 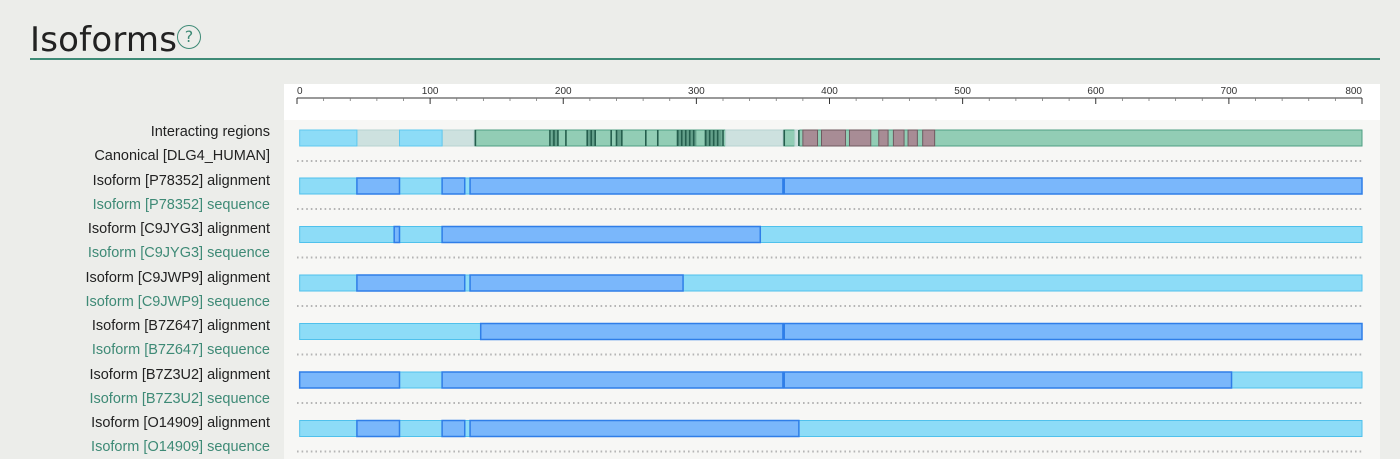 I want to click on axis-tick-label: 400, so click(x=829, y=91).